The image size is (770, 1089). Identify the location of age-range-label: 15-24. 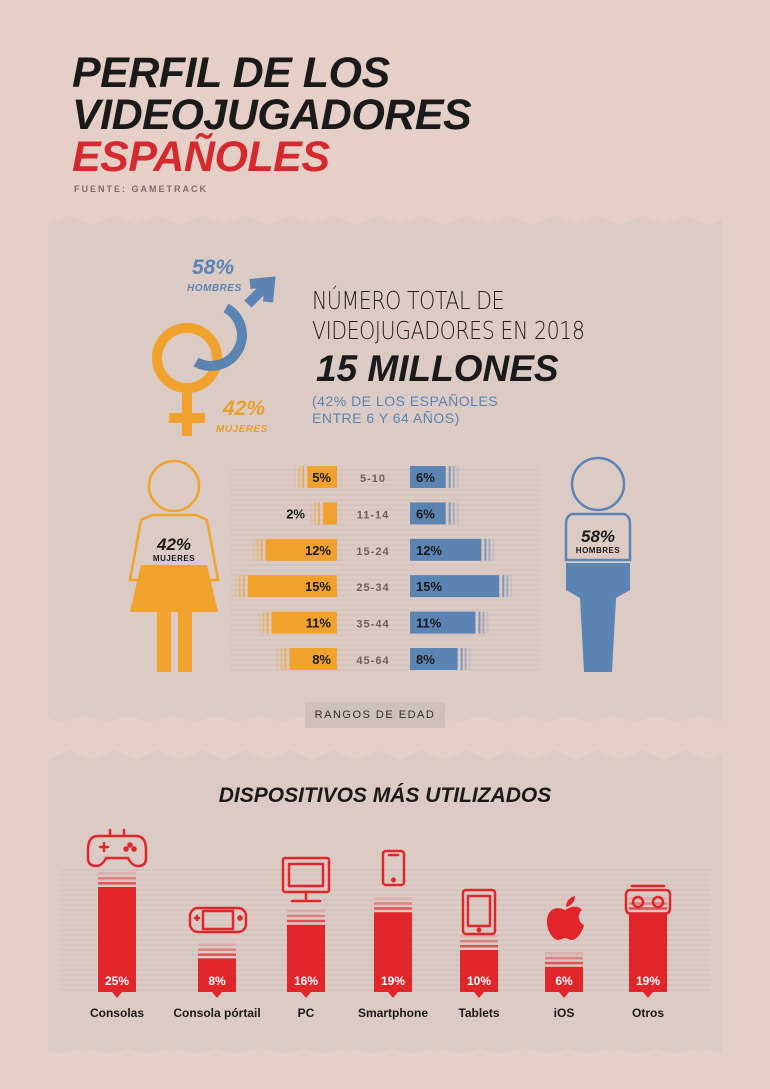
(372, 552).